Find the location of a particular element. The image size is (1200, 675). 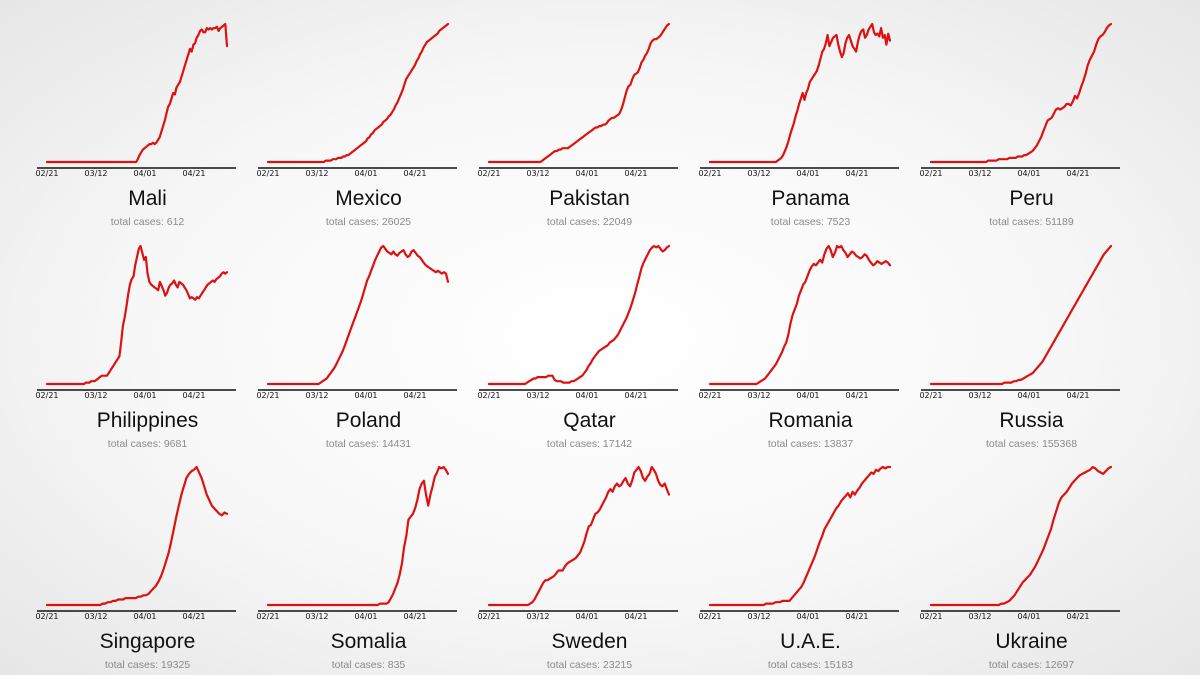

total-cases-value: 26025 is located at coordinates (396, 222).